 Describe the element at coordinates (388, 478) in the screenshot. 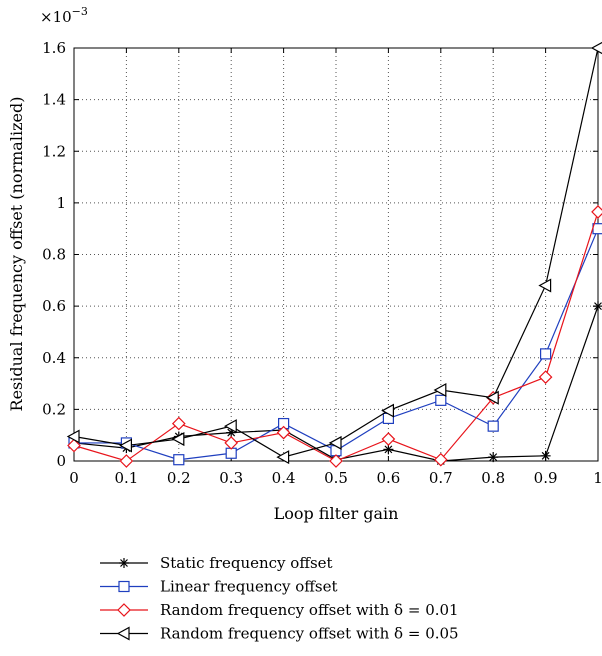

I see `x-tick-label: 0.6` at that location.